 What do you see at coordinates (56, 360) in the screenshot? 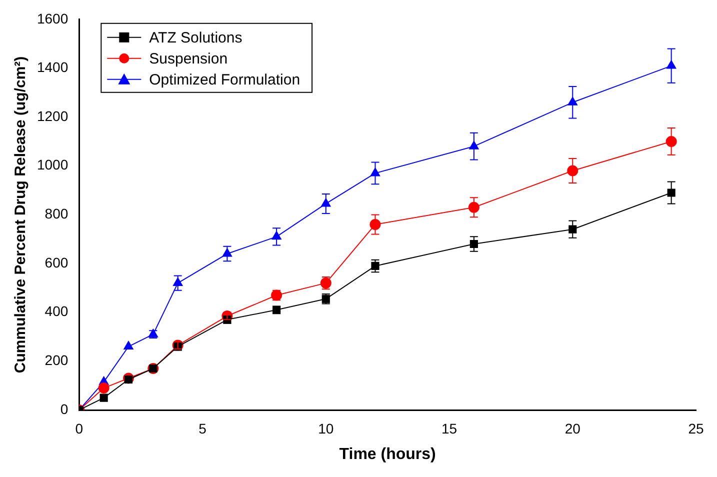
I see `y-tick-label: 200` at bounding box center [56, 360].